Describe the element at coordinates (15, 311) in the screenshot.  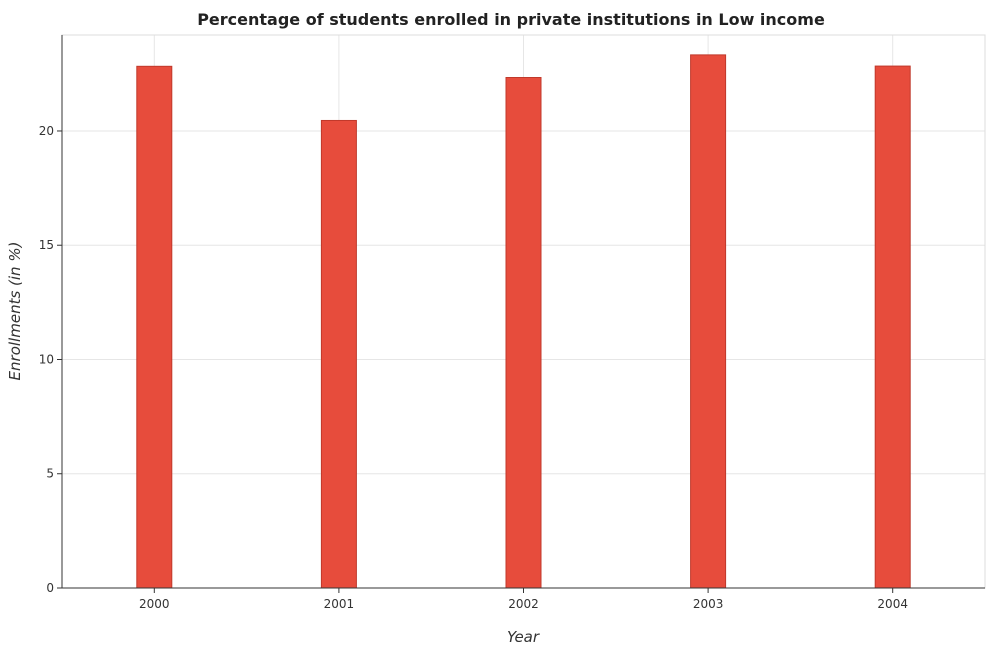
I see `y-axis-label: Enrollments (in %)` at that location.